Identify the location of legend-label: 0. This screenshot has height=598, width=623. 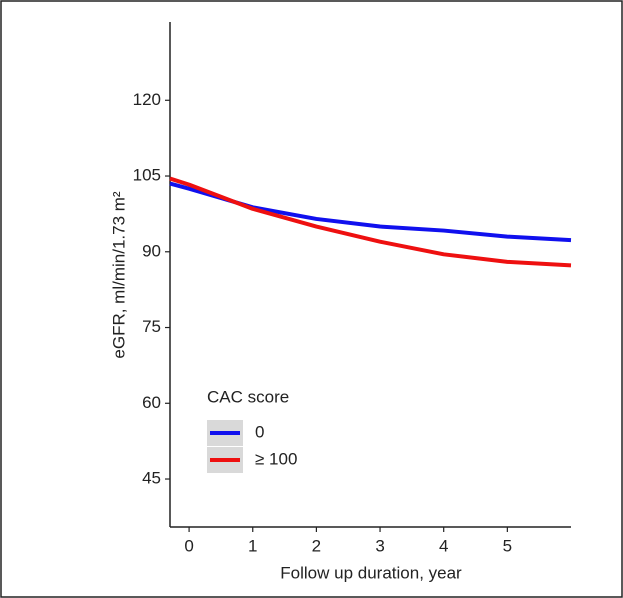
(259, 431).